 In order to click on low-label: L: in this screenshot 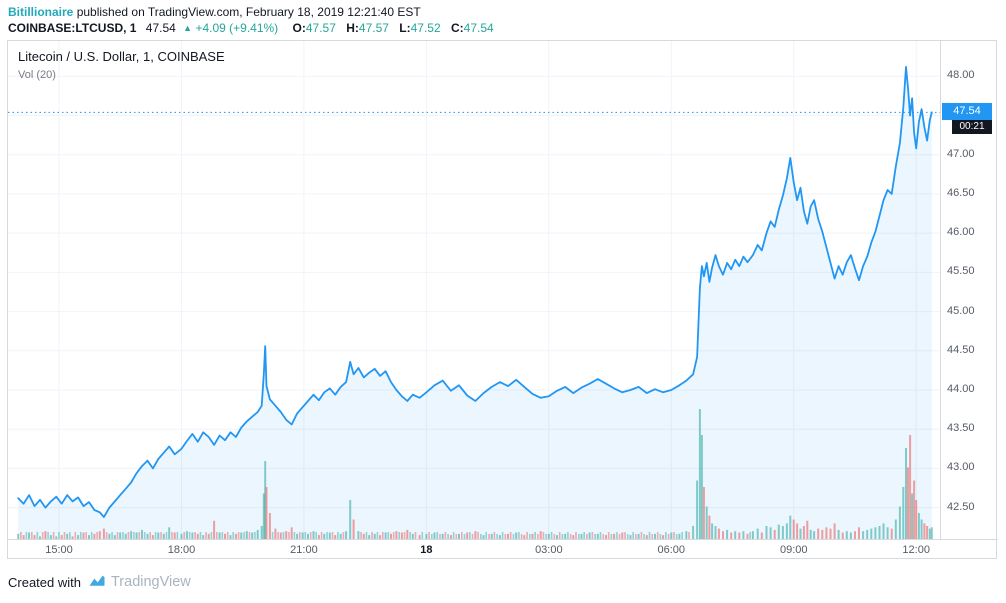, I will do `click(405, 28)`.